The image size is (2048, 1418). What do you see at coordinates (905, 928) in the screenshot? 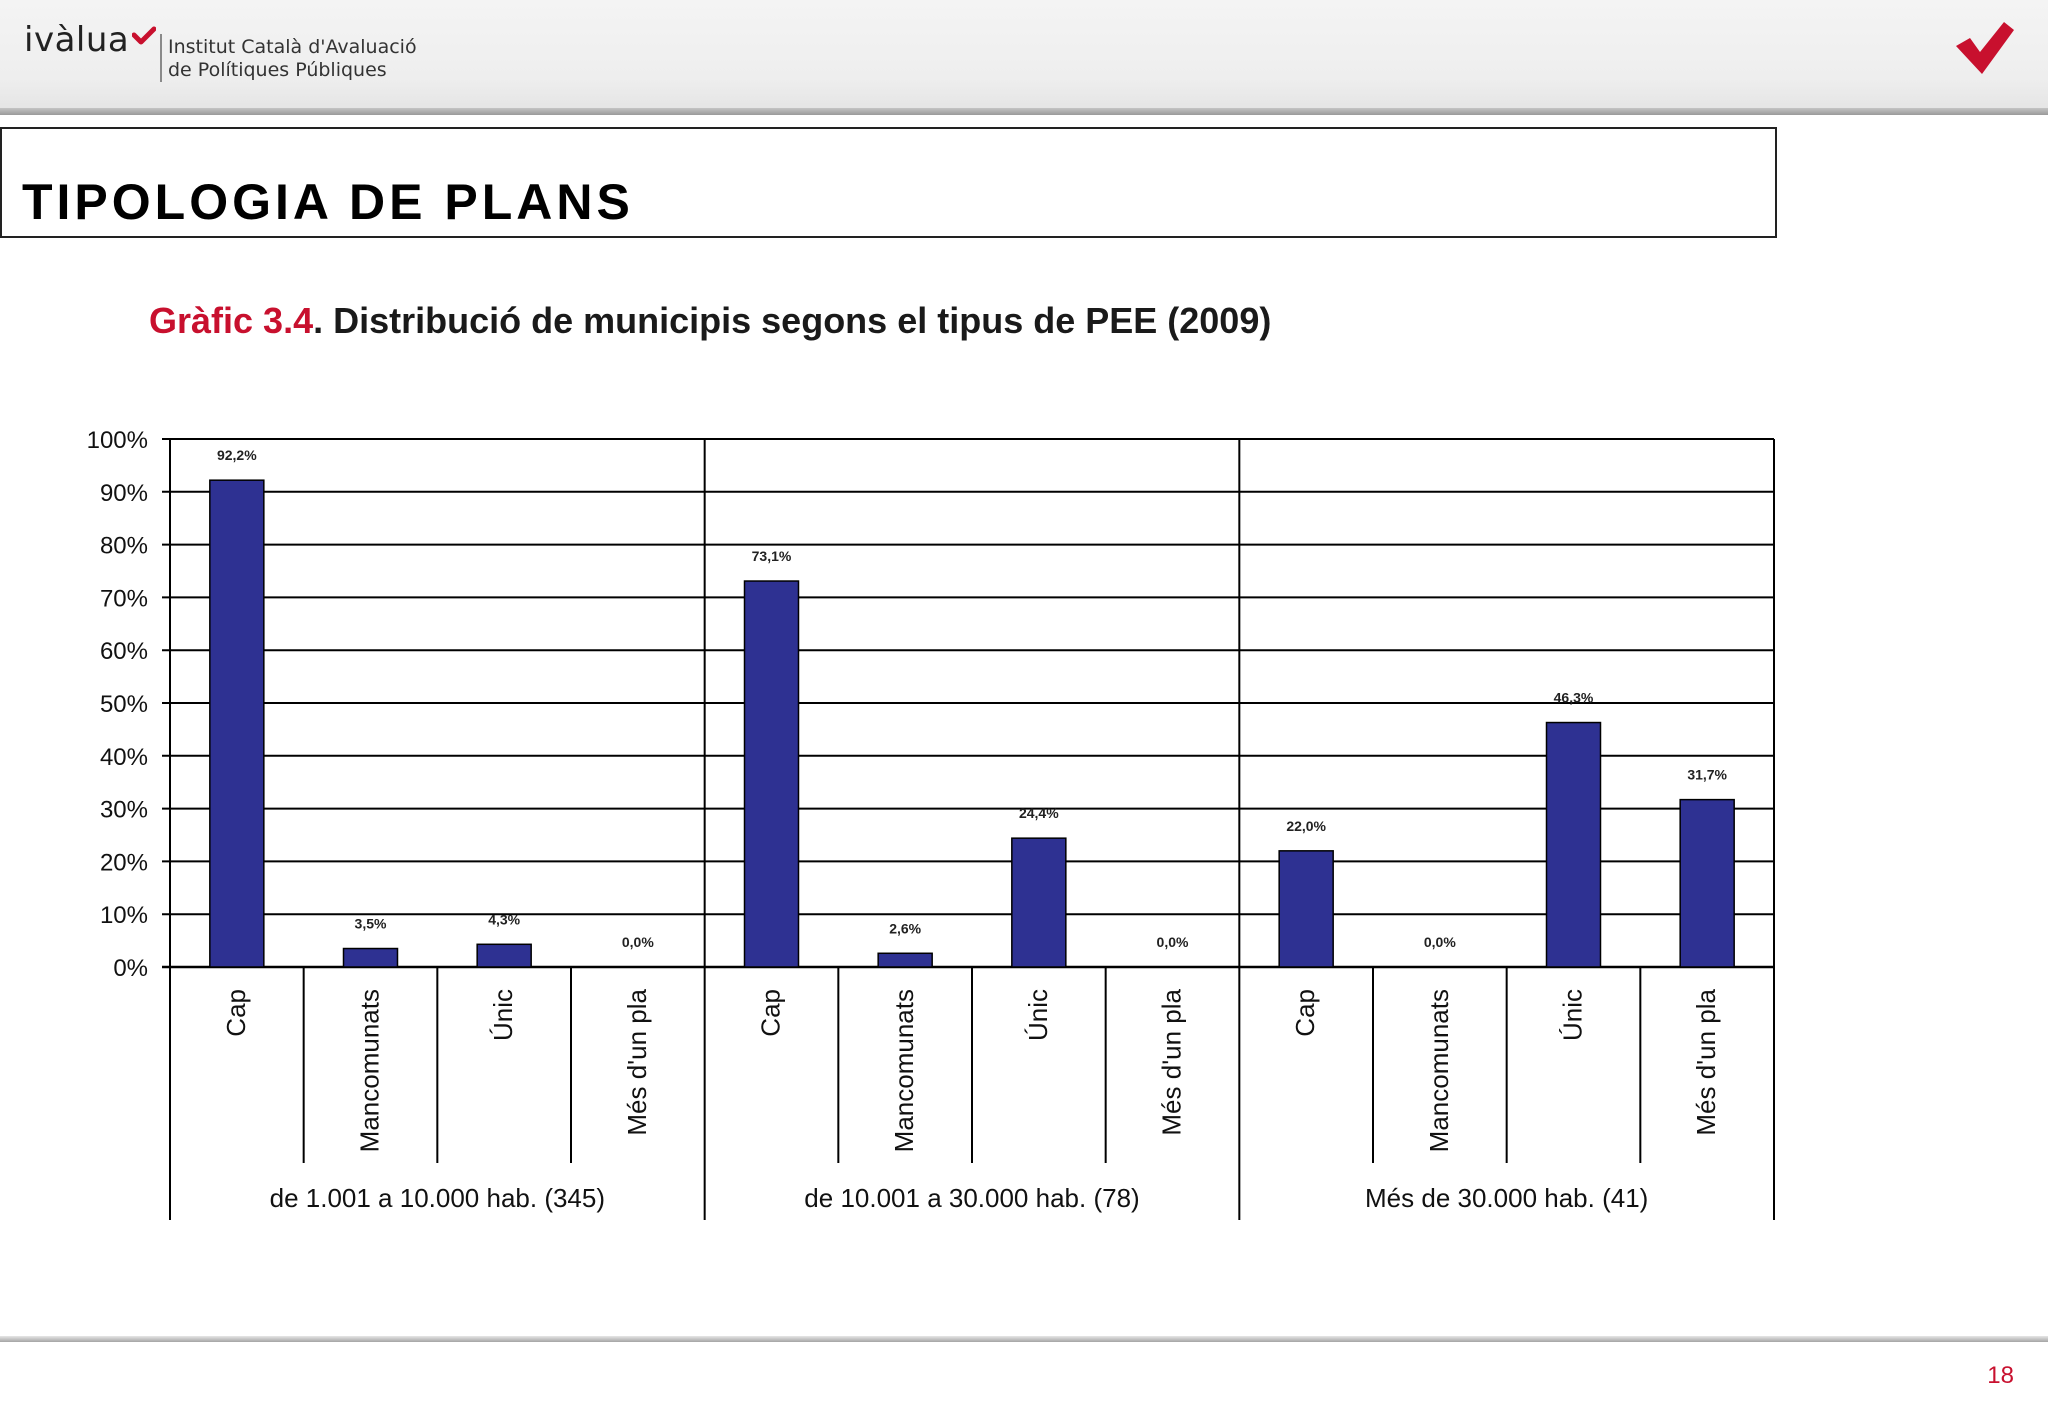
I see `data-label: 2,6%` at bounding box center [905, 928].